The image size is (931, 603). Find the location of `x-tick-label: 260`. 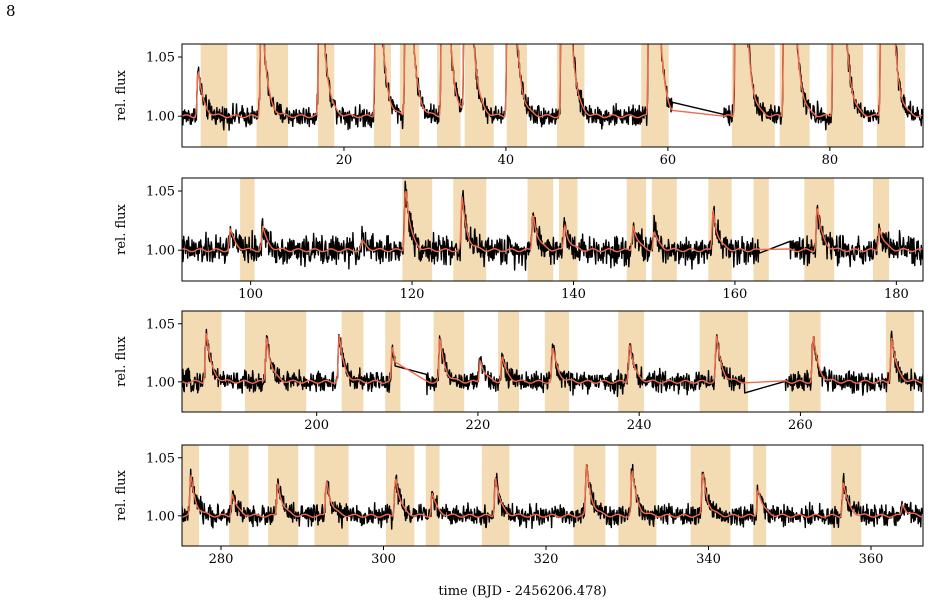

x-tick-label: 260 is located at coordinates (800, 425).